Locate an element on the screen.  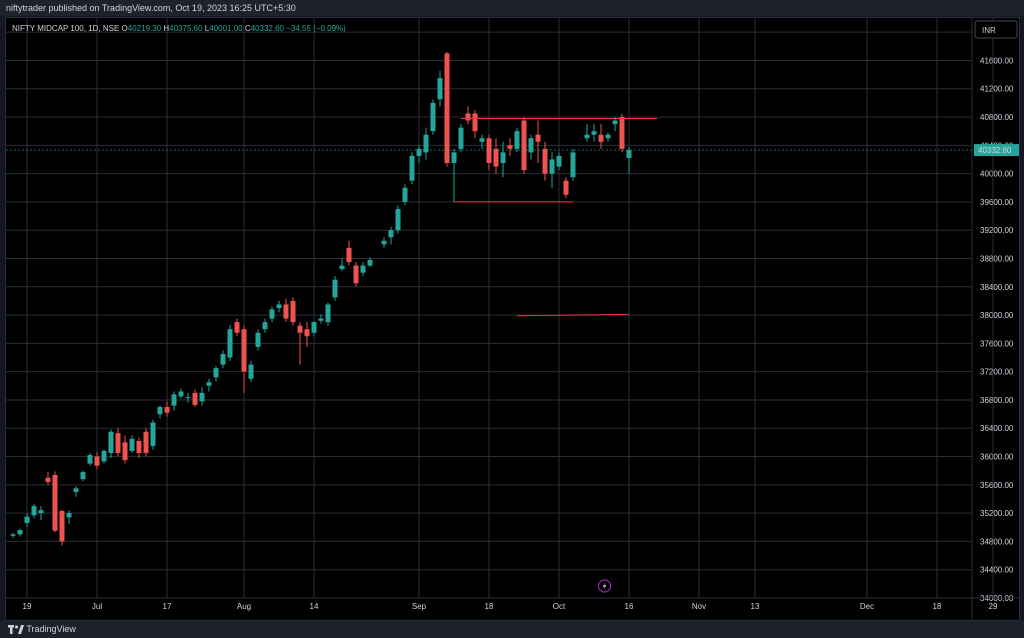
high-label: H is located at coordinates (166, 28).